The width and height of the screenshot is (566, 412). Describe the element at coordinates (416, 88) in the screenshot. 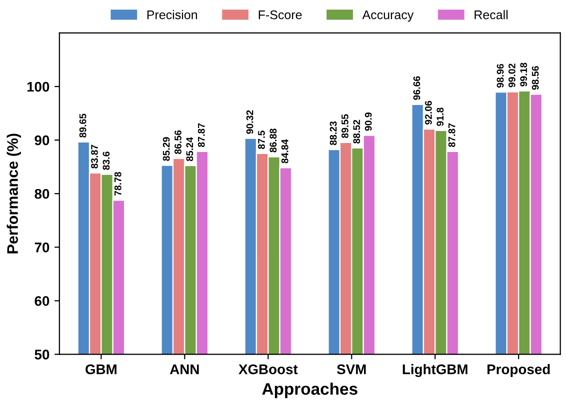

I see `data-label: 96.66` at that location.